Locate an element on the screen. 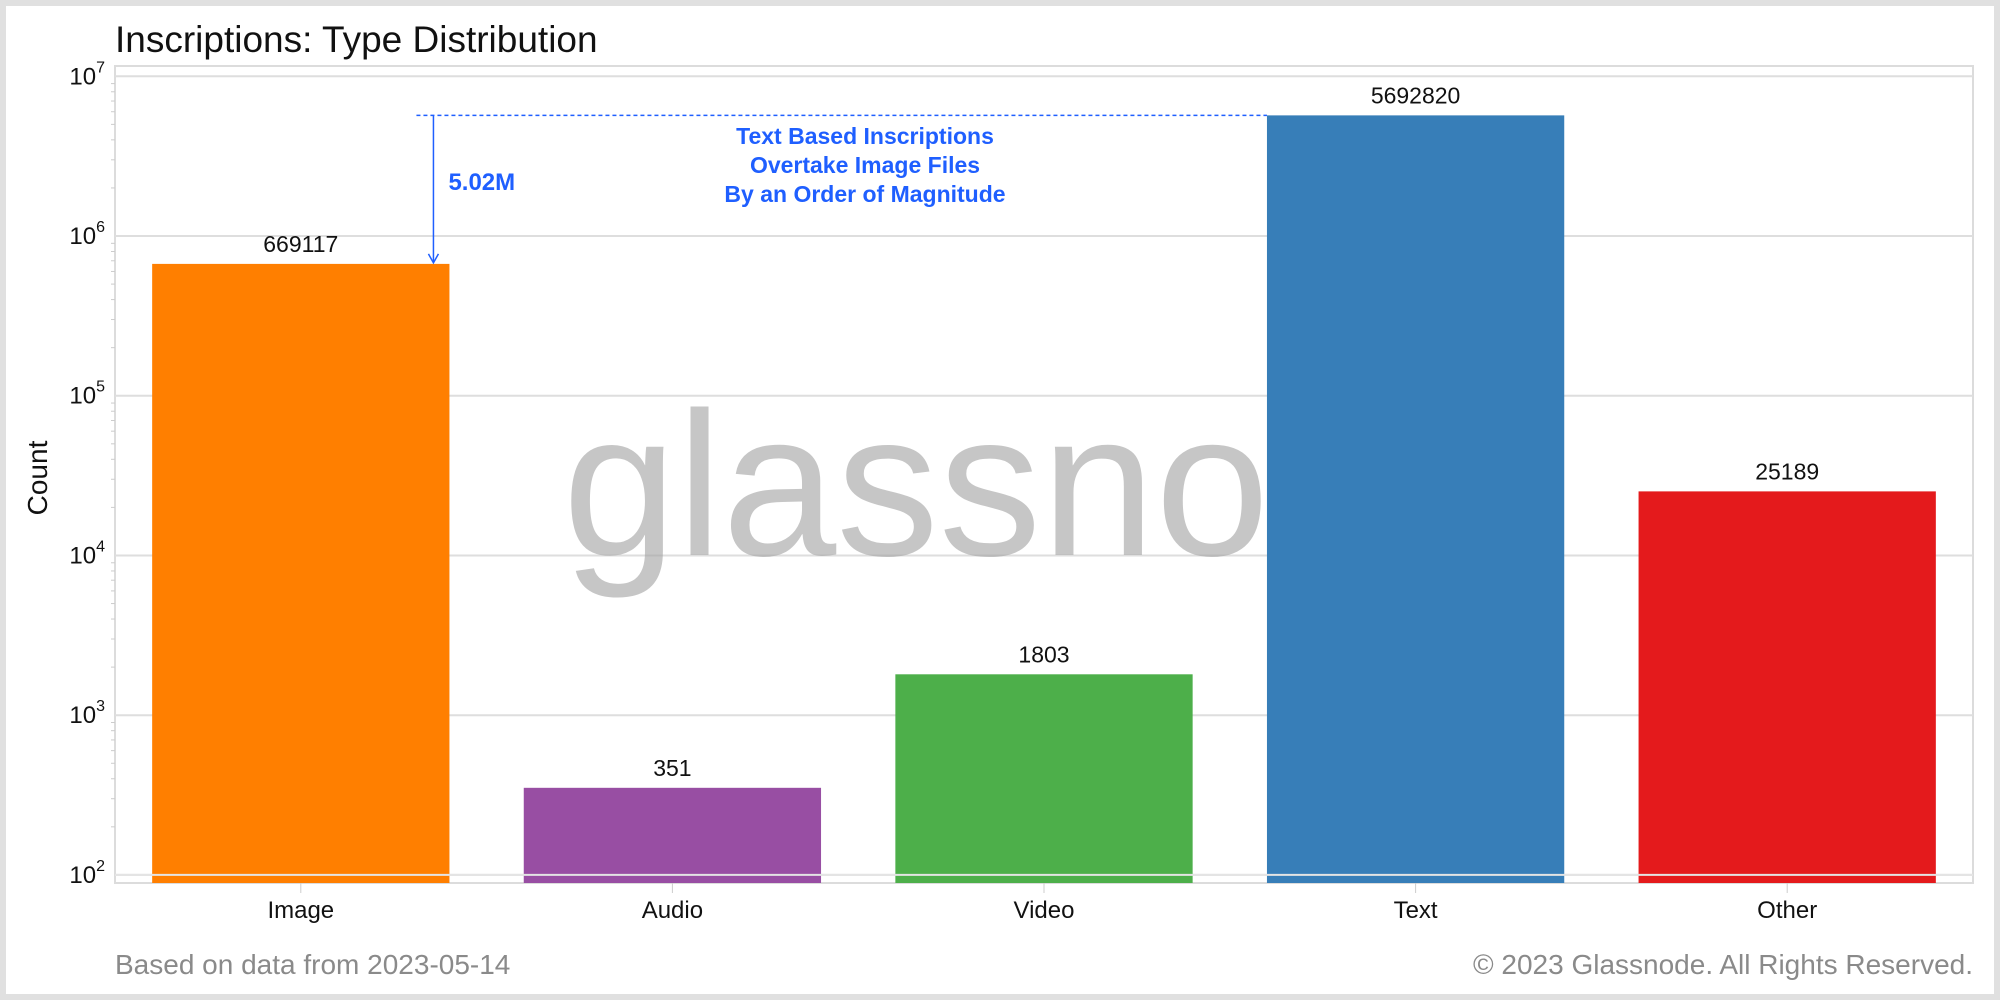 The image size is (2000, 1000). y-axis-label: Count is located at coordinates (37, 477).